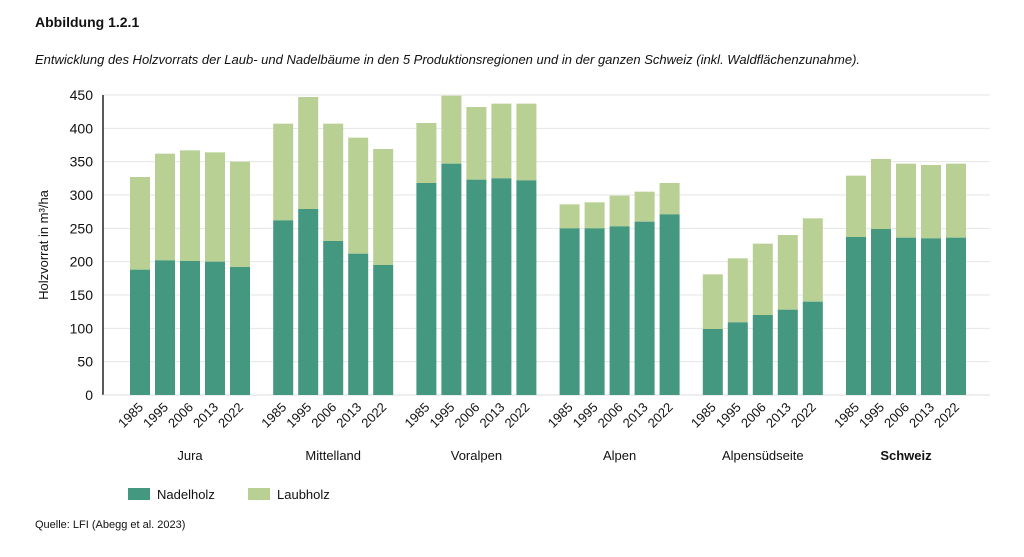 Image resolution: width=1024 pixels, height=557 pixels. What do you see at coordinates (190, 455) in the screenshot?
I see `group-label: Jura` at bounding box center [190, 455].